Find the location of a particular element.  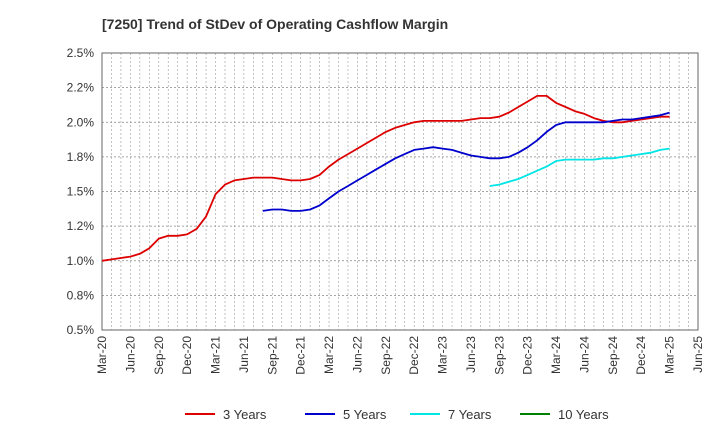

x-tick-label: Dec-20 is located at coordinates (187, 355).